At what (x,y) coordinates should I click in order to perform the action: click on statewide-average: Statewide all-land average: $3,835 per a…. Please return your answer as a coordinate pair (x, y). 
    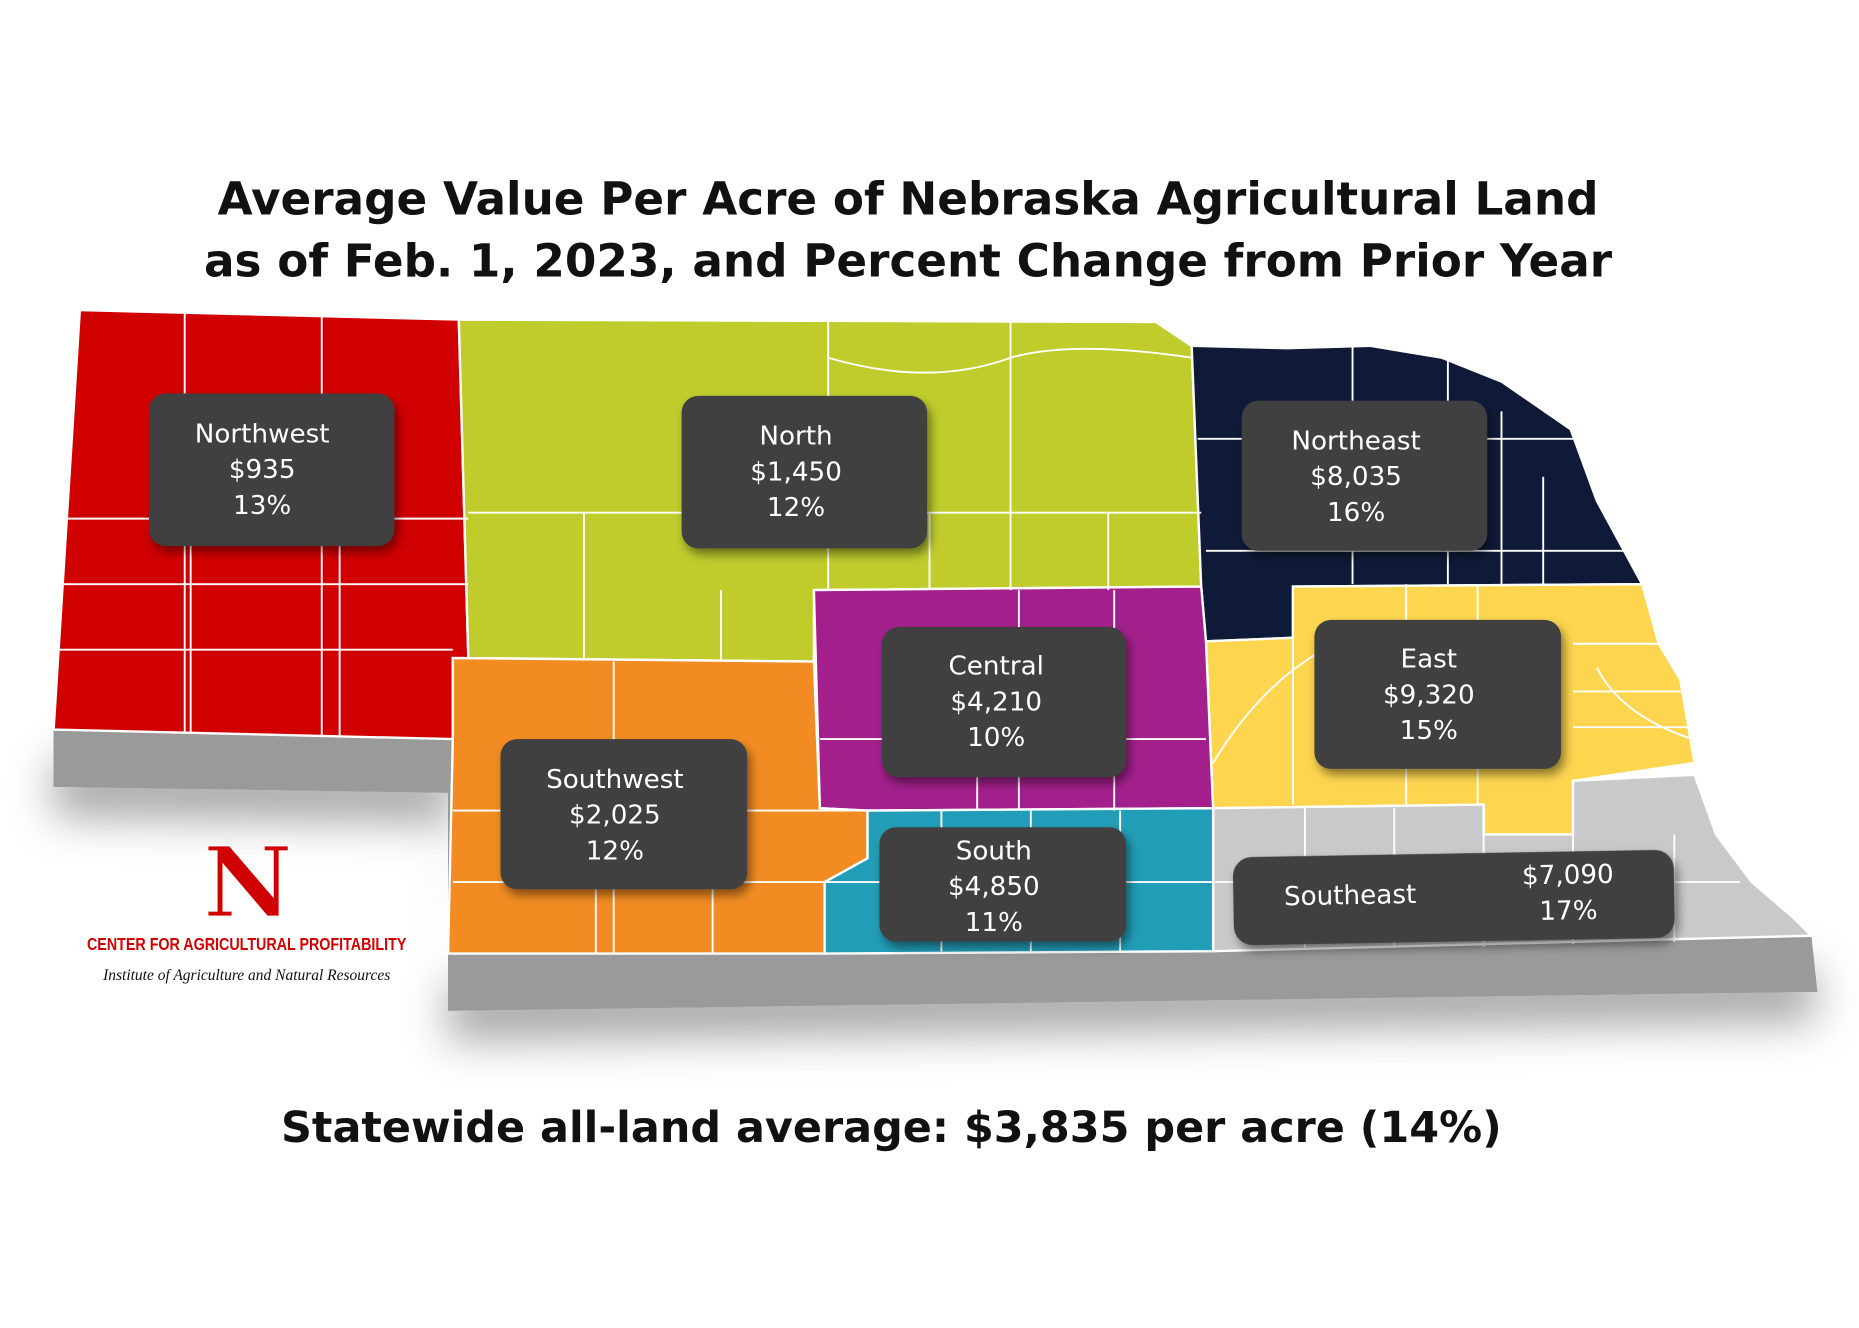
    Looking at the image, I should click on (891, 1128).